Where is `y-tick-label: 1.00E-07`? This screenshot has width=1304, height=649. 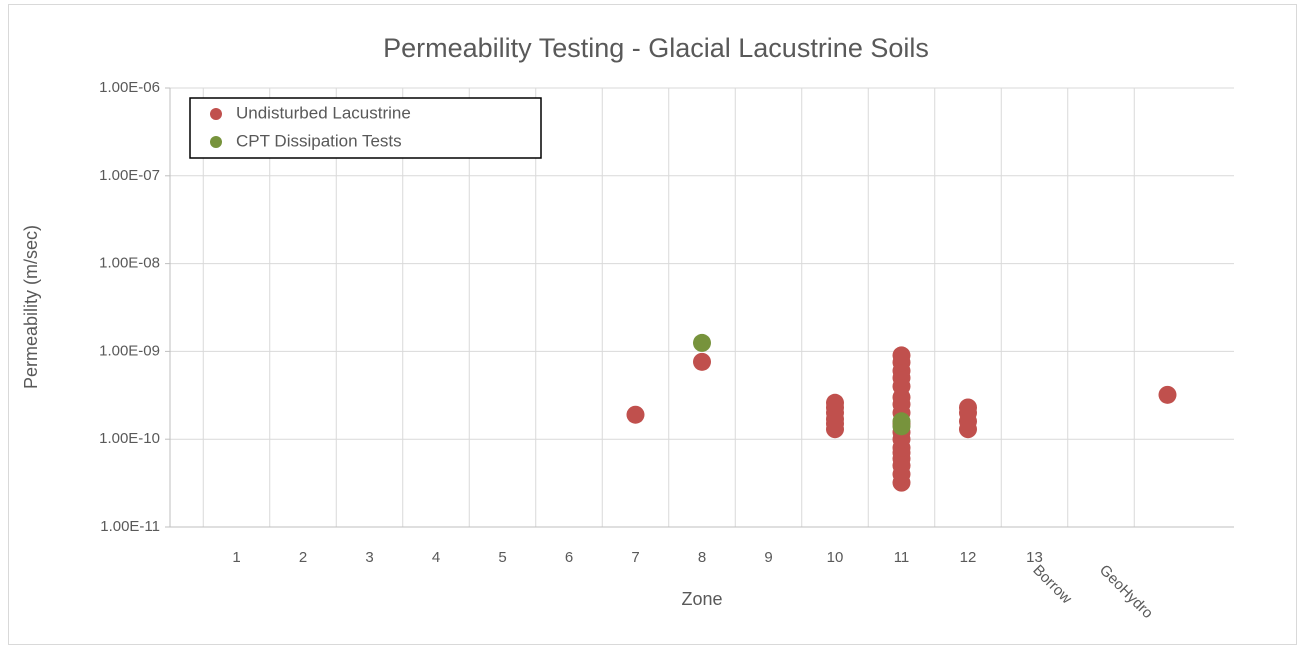 y-tick-label: 1.00E-07 is located at coordinates (129, 175).